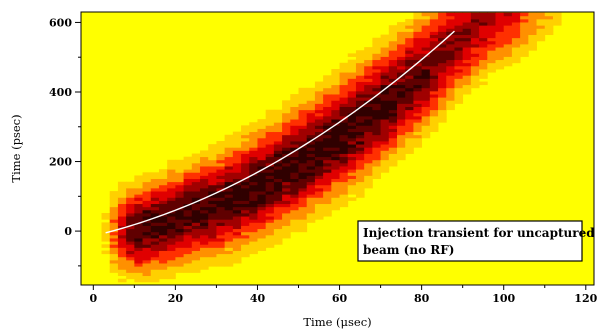 The image size is (602, 333). What do you see at coordinates (470, 241) in the screenshot?
I see `annotation-box` at bounding box center [470, 241].